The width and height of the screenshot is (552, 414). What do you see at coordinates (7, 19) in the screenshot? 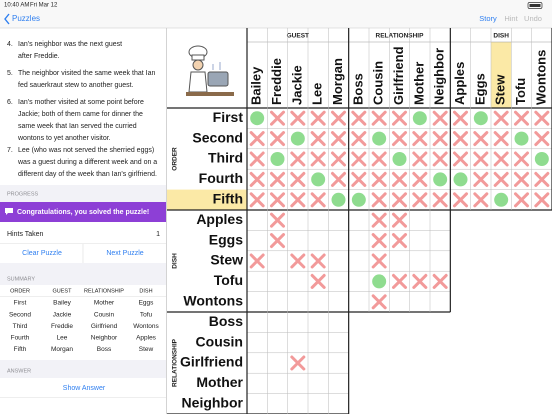
I see `back-chevron` at bounding box center [7, 19].